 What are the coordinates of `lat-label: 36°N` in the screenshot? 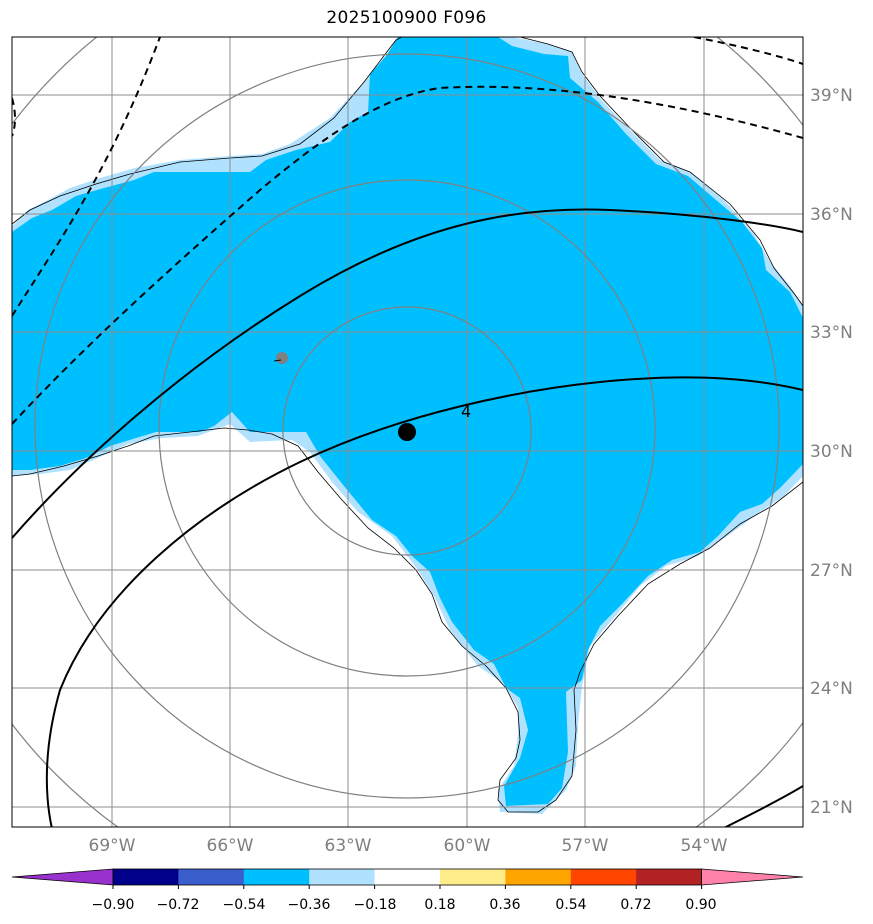 It's located at (831, 215).